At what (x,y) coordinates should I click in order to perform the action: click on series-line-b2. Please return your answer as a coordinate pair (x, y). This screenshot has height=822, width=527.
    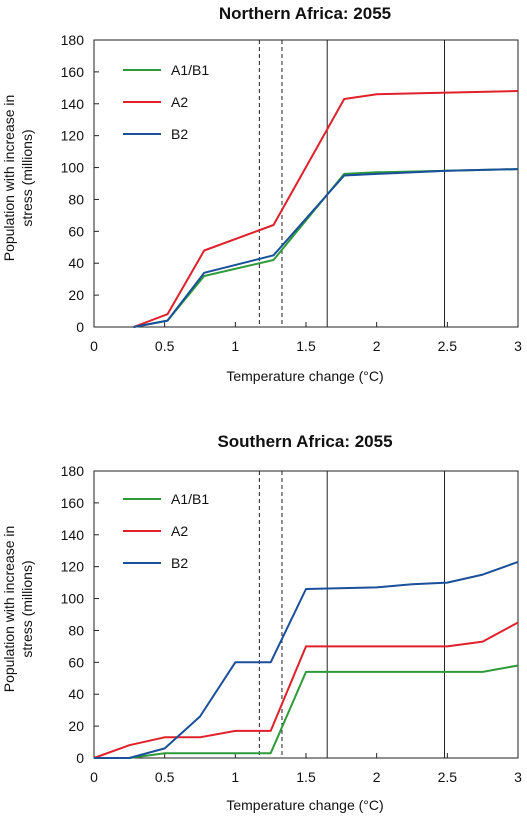
    Looking at the image, I should click on (326, 248).